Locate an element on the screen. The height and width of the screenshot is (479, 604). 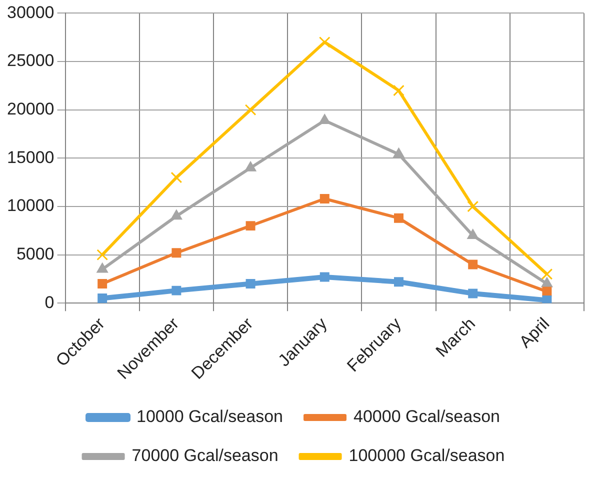
y-tick-label: 20000 is located at coordinates (30, 109).